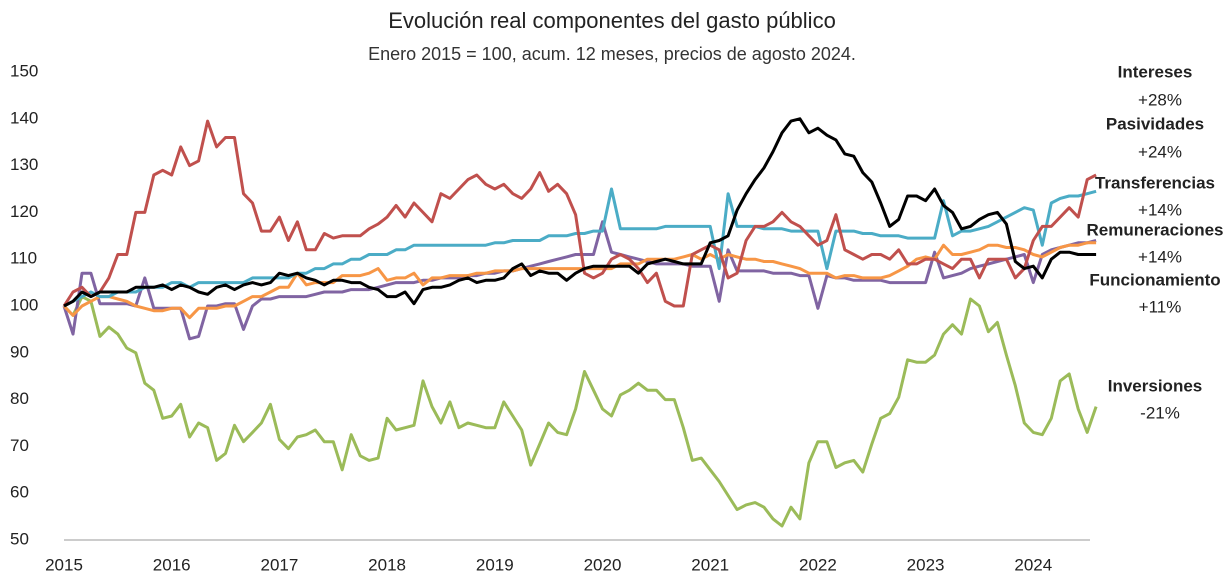 Image resolution: width=1224 pixels, height=579 pixels. What do you see at coordinates (24, 211) in the screenshot?
I see `y-tick-label: 120` at bounding box center [24, 211].